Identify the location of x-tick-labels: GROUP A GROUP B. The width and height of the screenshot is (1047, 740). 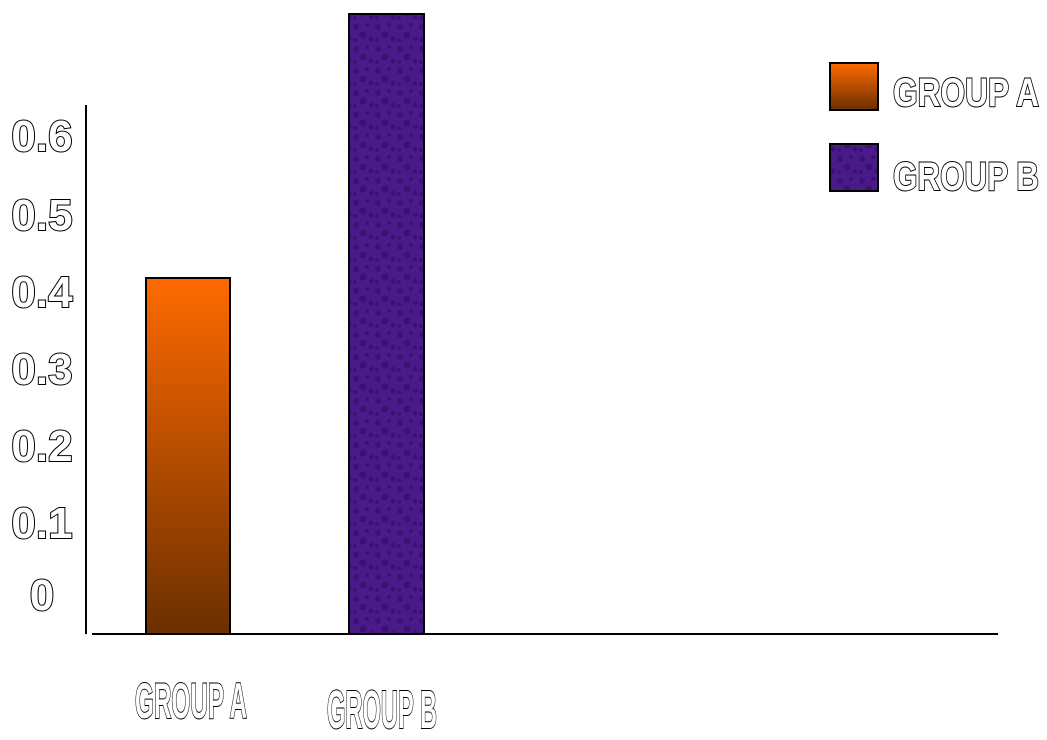
(286, 706).